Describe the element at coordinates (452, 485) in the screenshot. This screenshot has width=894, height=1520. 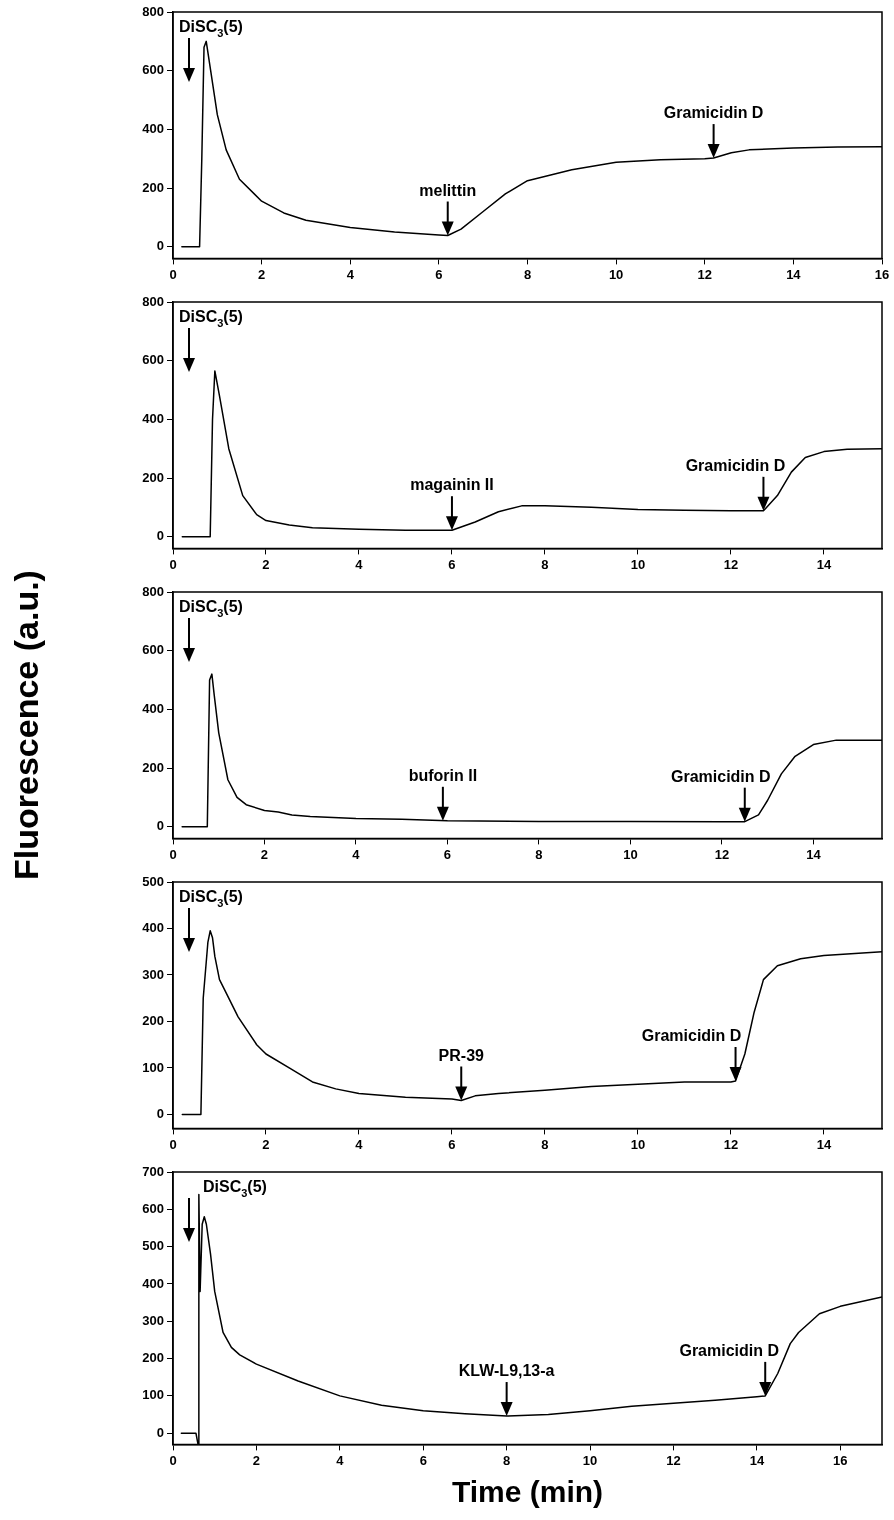
I see `annotation: magainin II` at that location.